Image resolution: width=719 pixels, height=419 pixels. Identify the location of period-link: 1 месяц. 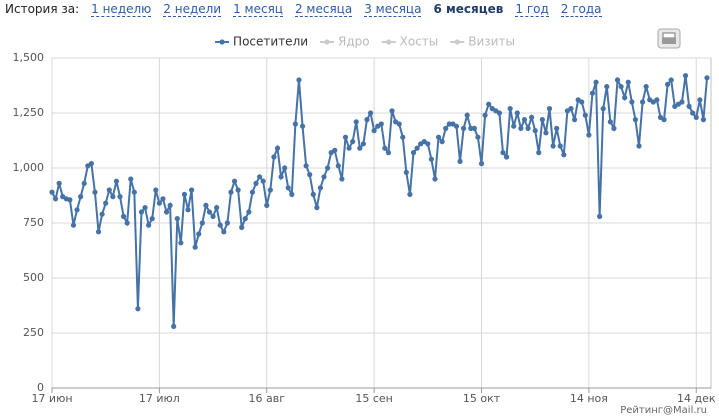
(258, 9).